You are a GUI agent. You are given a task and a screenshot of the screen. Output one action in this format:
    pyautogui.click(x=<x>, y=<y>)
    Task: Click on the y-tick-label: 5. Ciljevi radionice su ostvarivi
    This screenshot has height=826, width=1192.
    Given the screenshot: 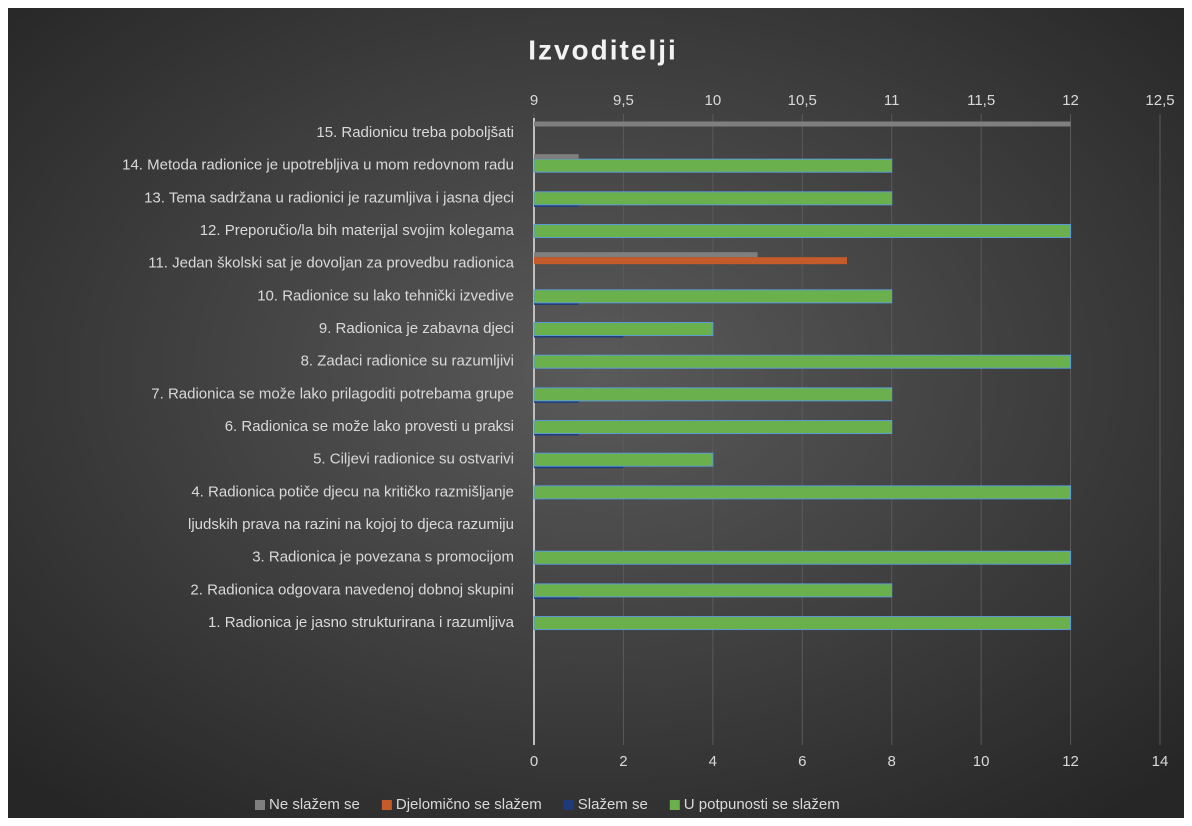 What is the action you would take?
    pyautogui.click(x=413, y=459)
    